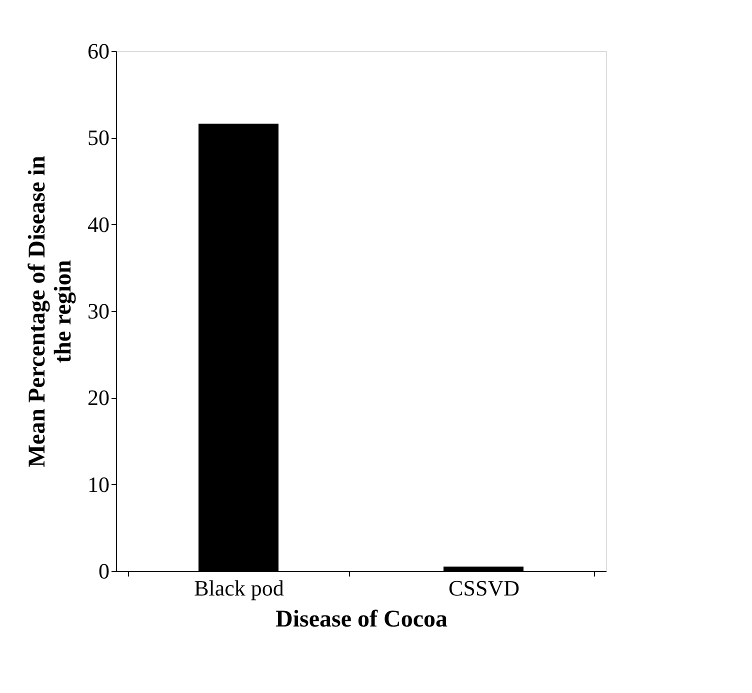 The image size is (752, 693). I want to click on y-tick-label: 50, so click(99, 137).